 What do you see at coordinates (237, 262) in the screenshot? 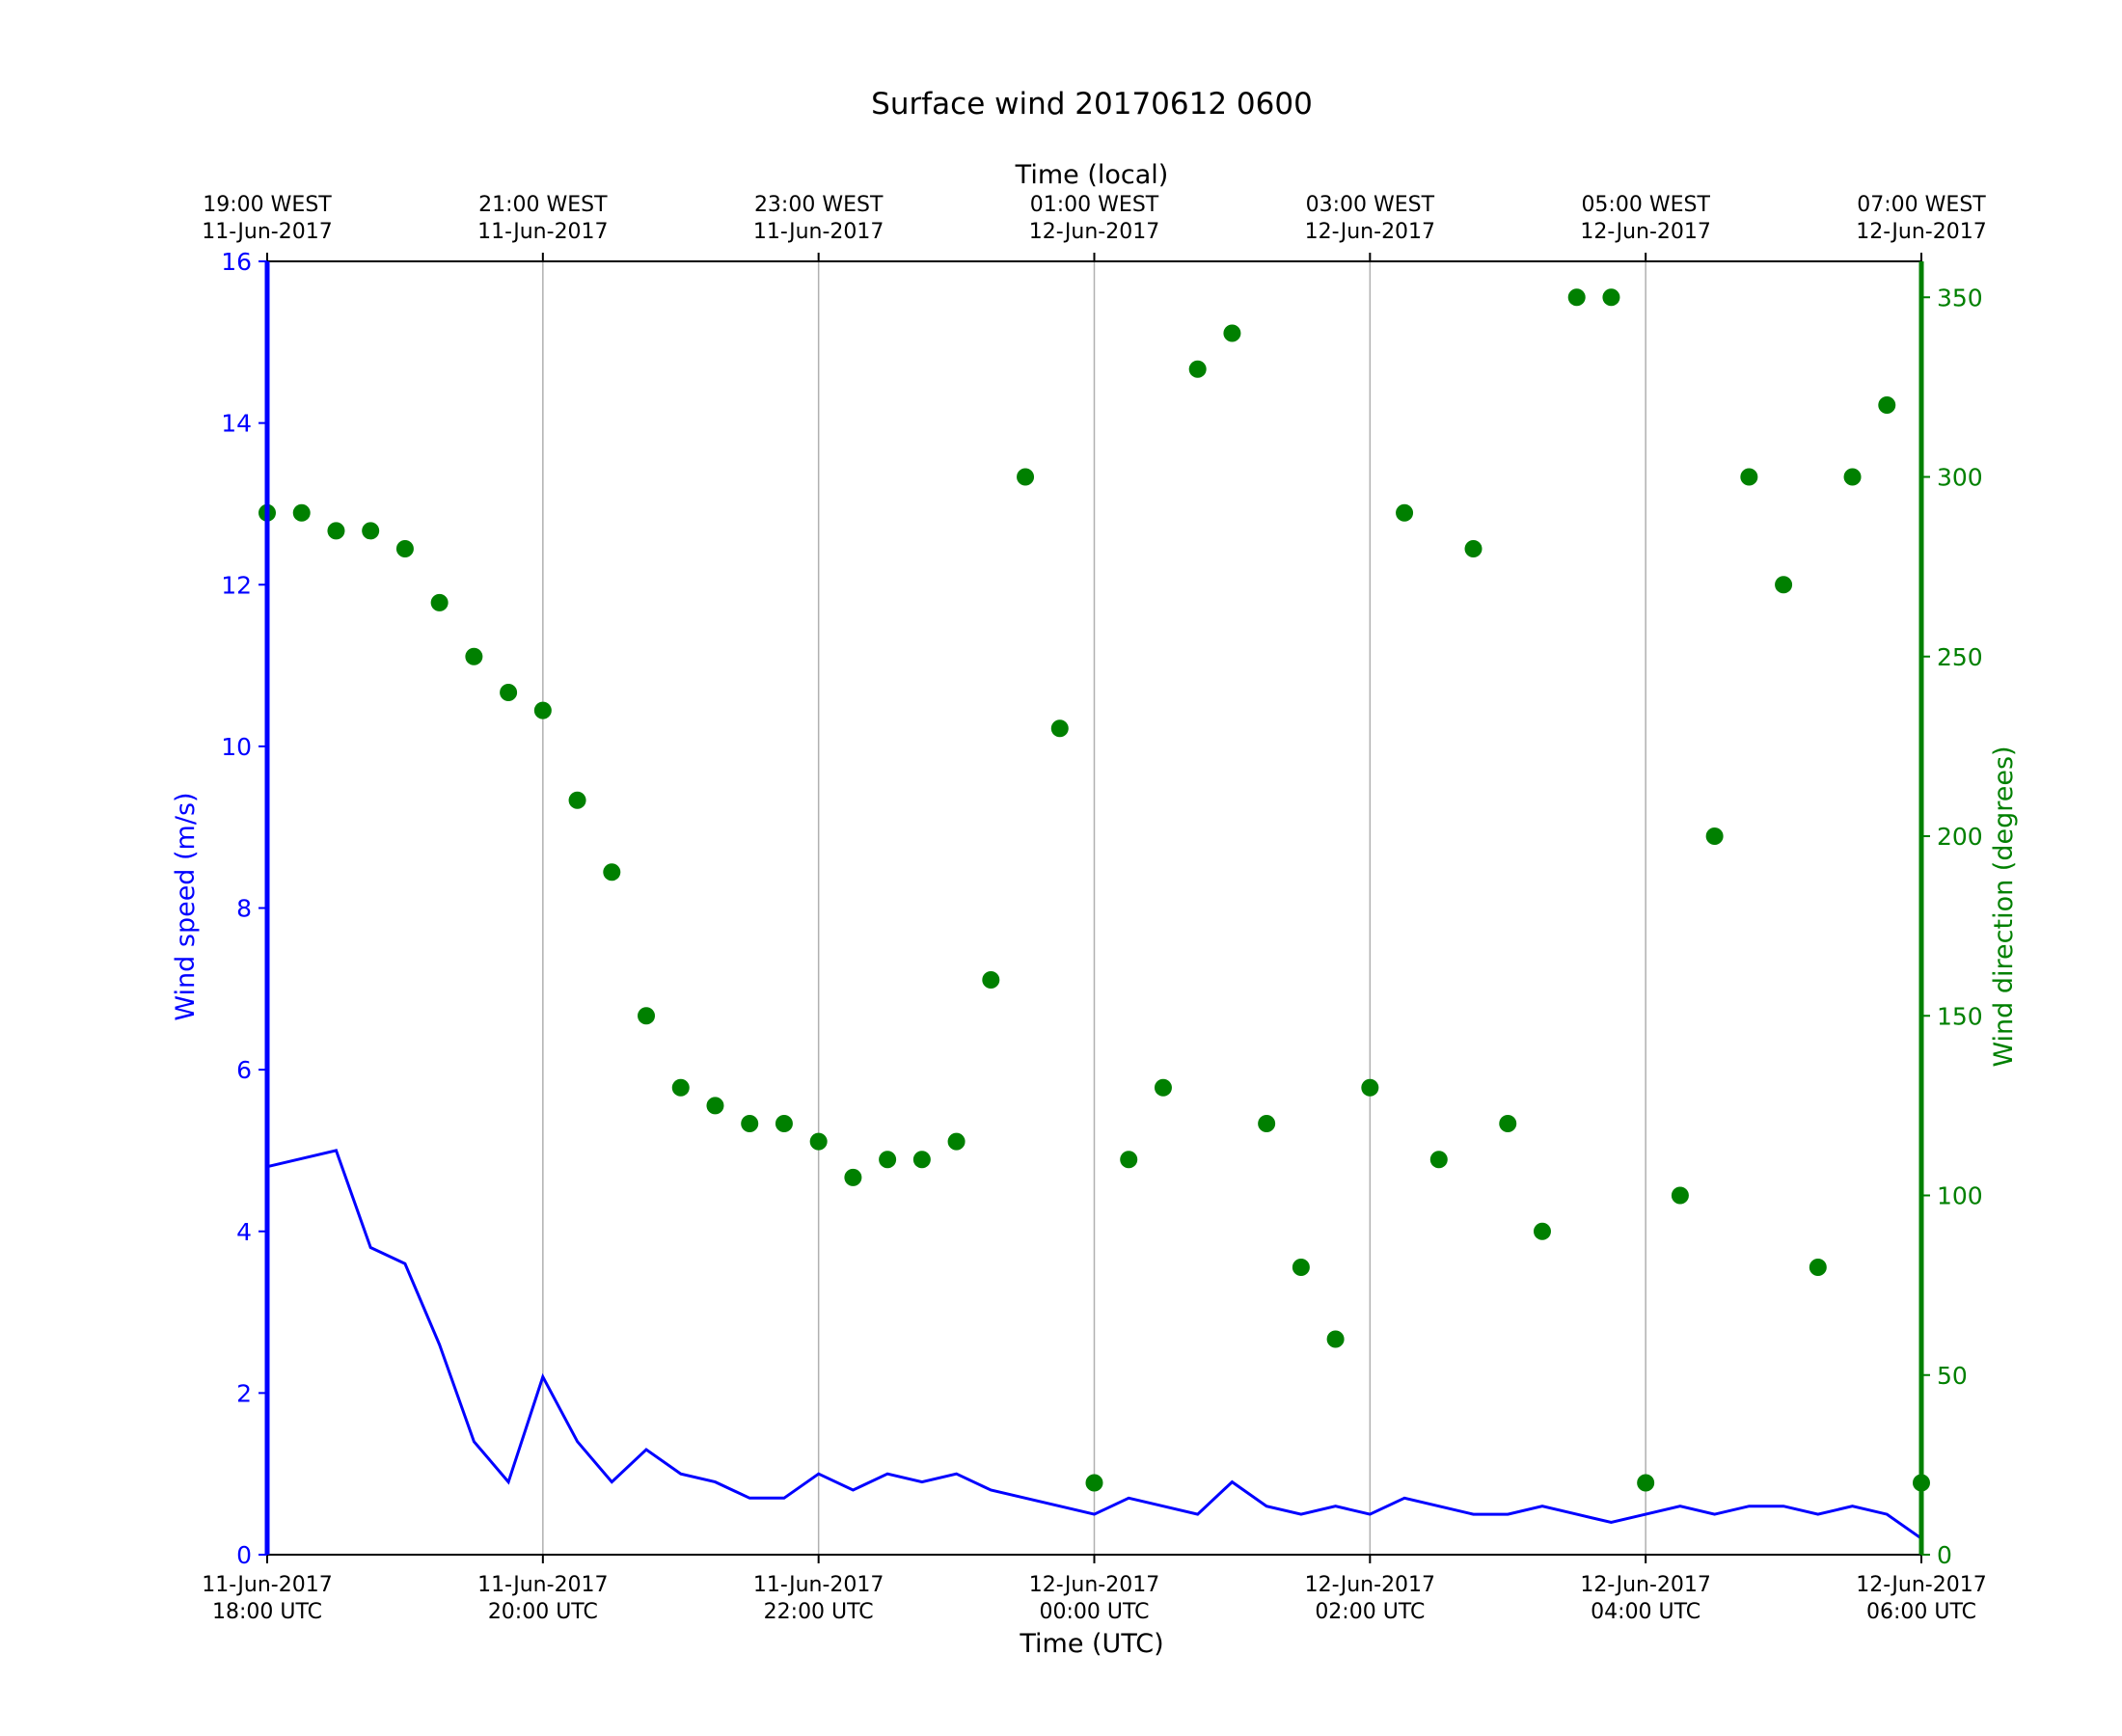
I see `left-tick-label: 16` at bounding box center [237, 262].